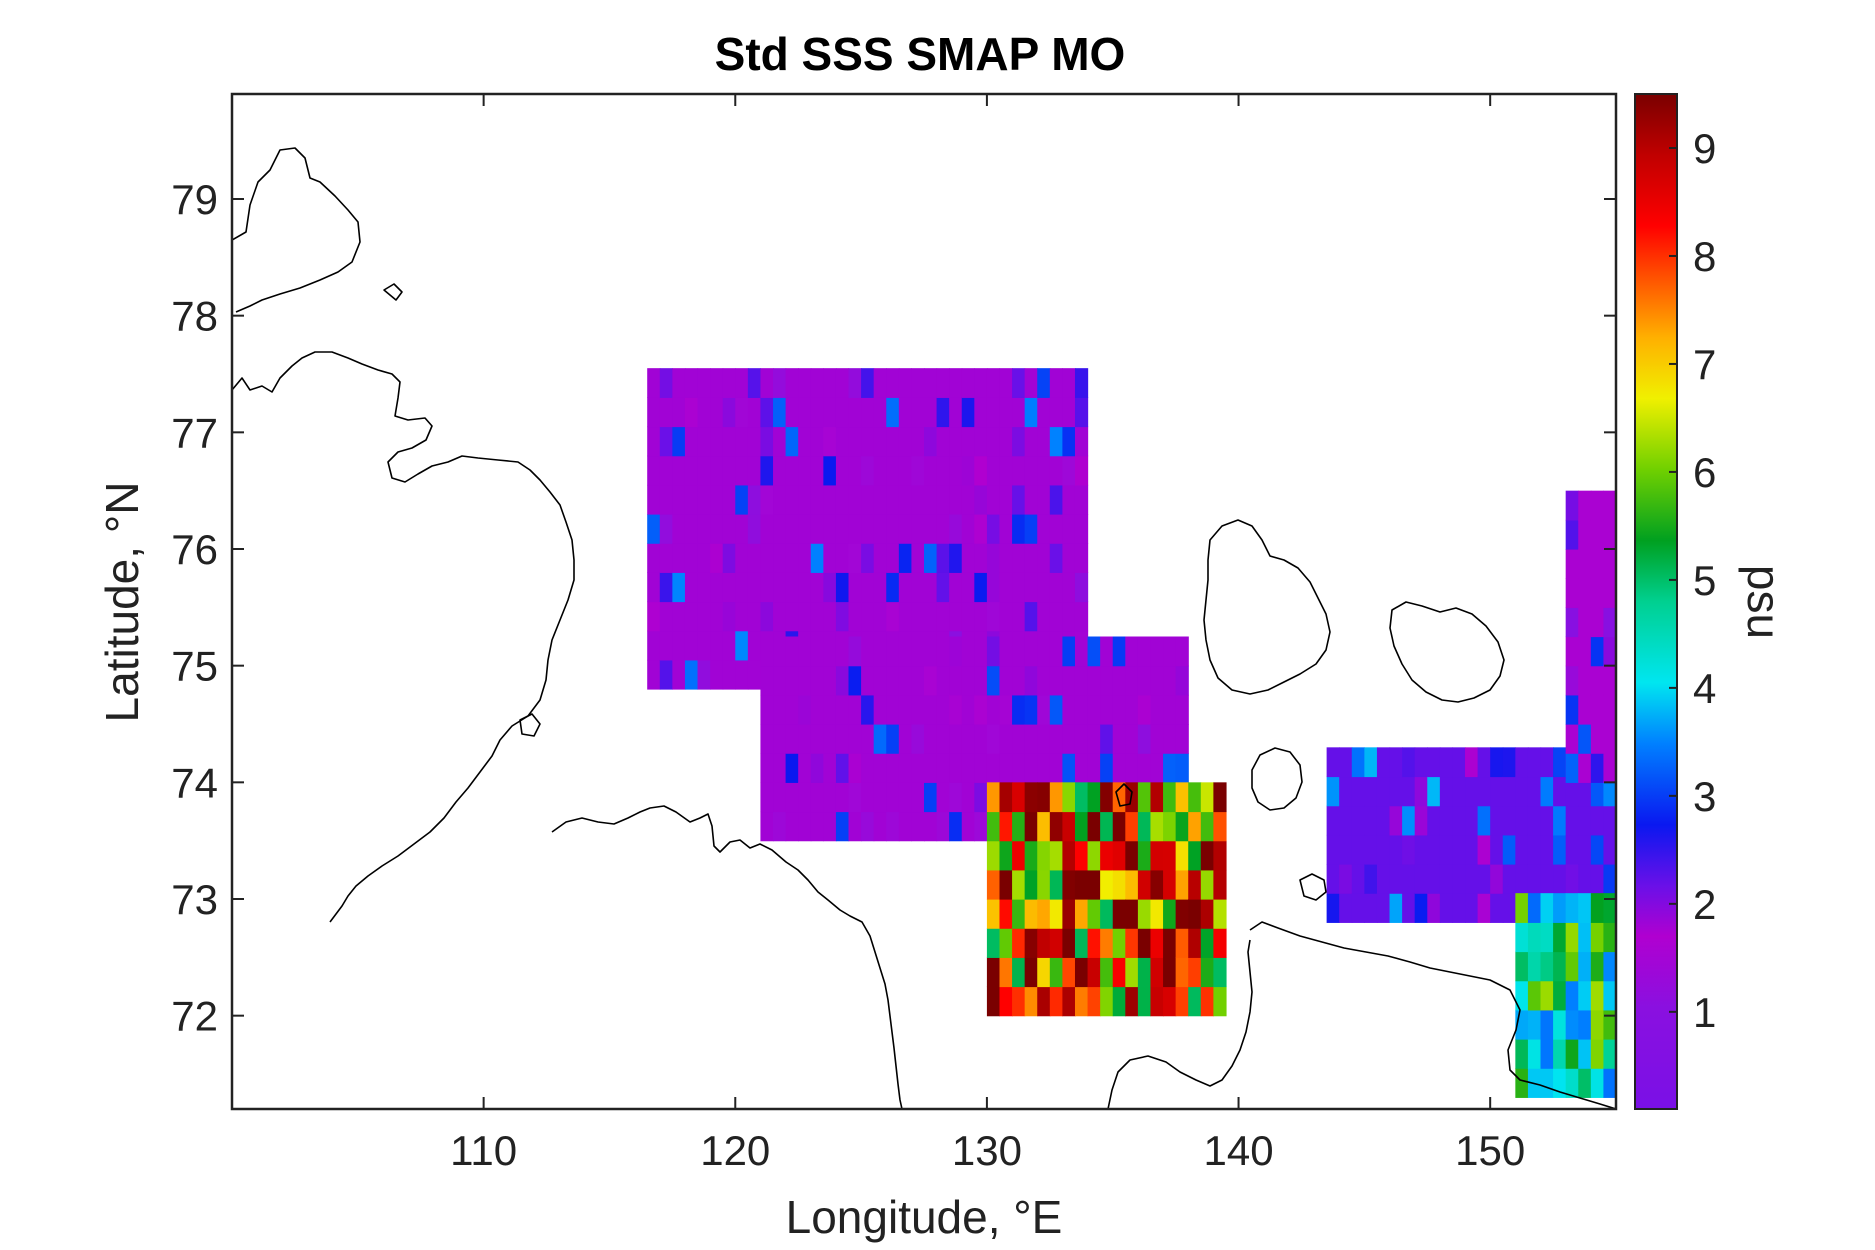  What do you see at coordinates (296, 230) in the screenshot?
I see `coastline-taimyr` at bounding box center [296, 230].